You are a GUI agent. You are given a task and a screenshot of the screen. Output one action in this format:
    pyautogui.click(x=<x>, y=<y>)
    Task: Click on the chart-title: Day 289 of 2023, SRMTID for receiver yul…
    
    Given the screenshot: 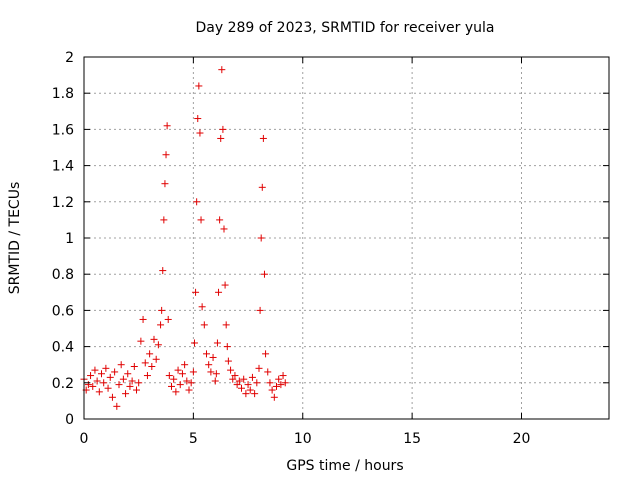 What is the action you would take?
    pyautogui.click(x=344, y=28)
    